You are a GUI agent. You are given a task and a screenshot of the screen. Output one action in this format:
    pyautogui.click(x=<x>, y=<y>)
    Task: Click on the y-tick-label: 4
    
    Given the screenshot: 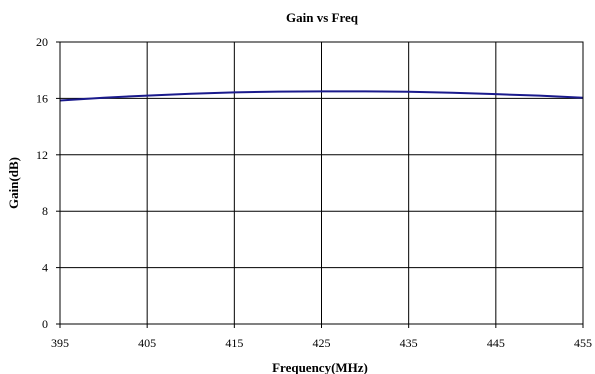 What is the action you would take?
    pyautogui.click(x=45, y=268)
    